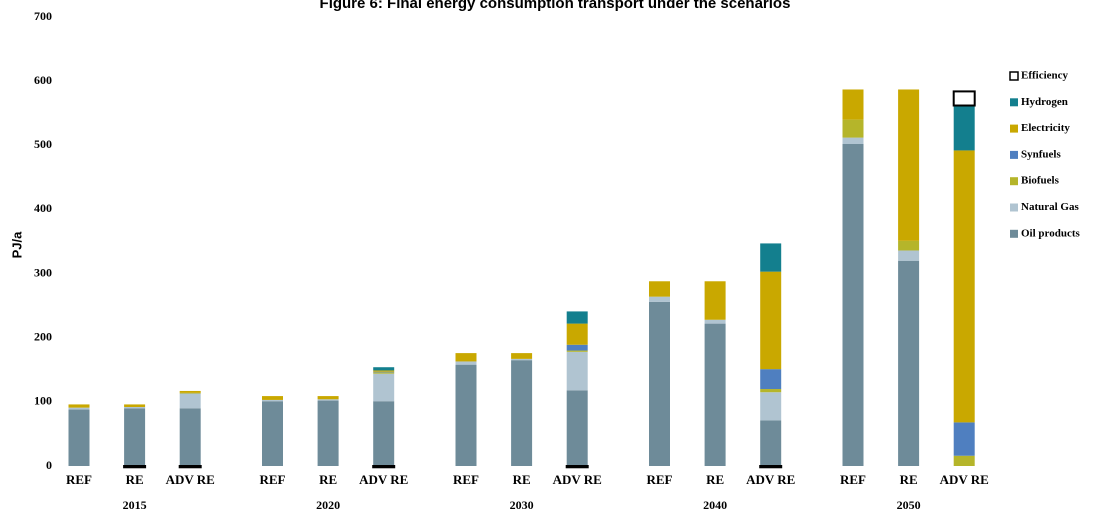  Describe the element at coordinates (1044, 102) in the screenshot. I see `legend-label: Hydrogen` at that location.